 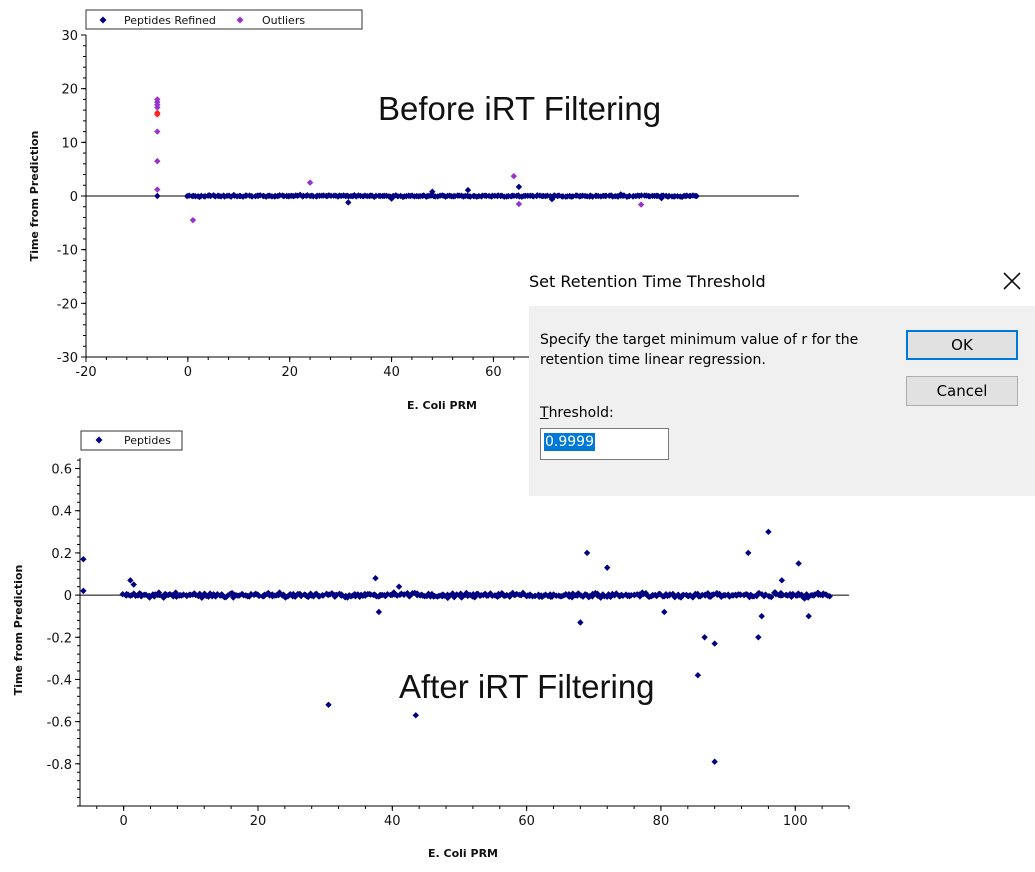 I want to click on x-tick-label: 60, so click(x=493, y=372).